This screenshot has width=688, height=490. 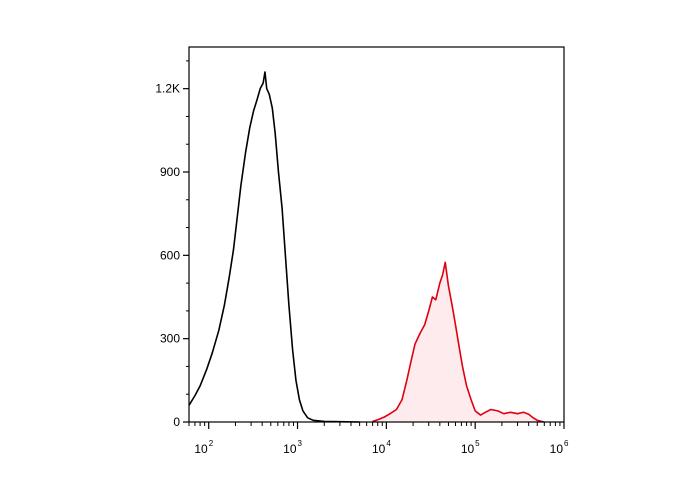 I want to click on y-tick-label: 0, so click(x=176, y=422).